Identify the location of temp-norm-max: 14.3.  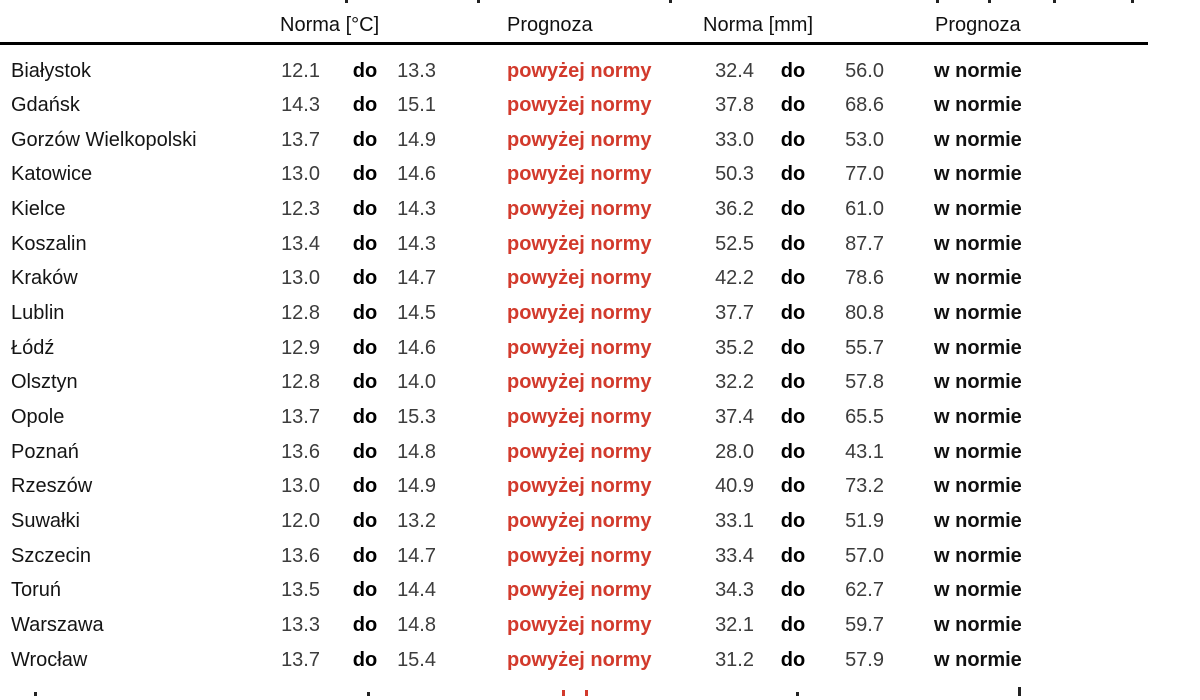
(416, 243).